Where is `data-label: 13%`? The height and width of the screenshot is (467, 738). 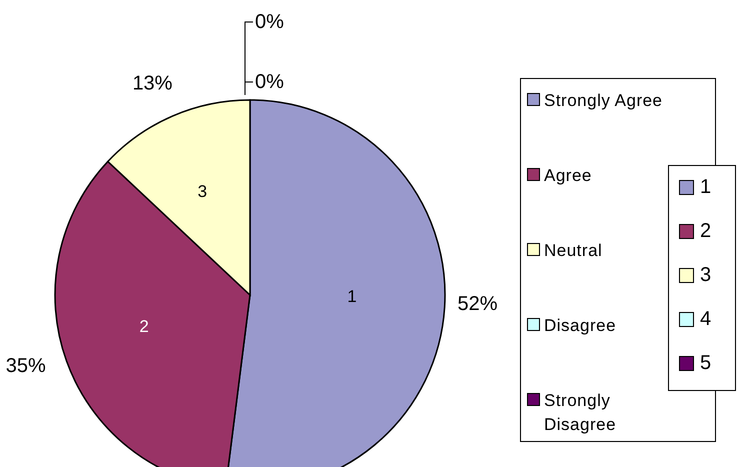
data-label: 13% is located at coordinates (152, 83).